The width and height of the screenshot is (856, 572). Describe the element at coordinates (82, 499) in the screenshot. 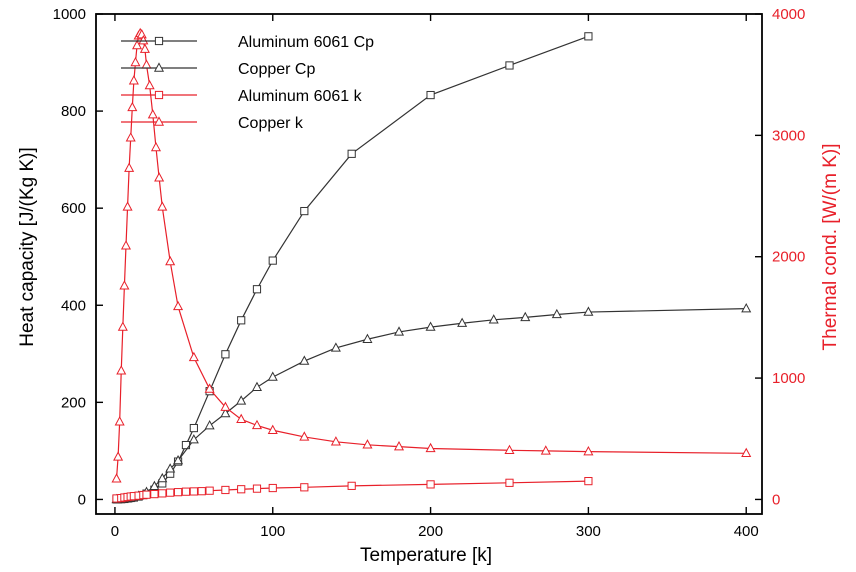

I see `y-left-tick-label: 0` at that location.